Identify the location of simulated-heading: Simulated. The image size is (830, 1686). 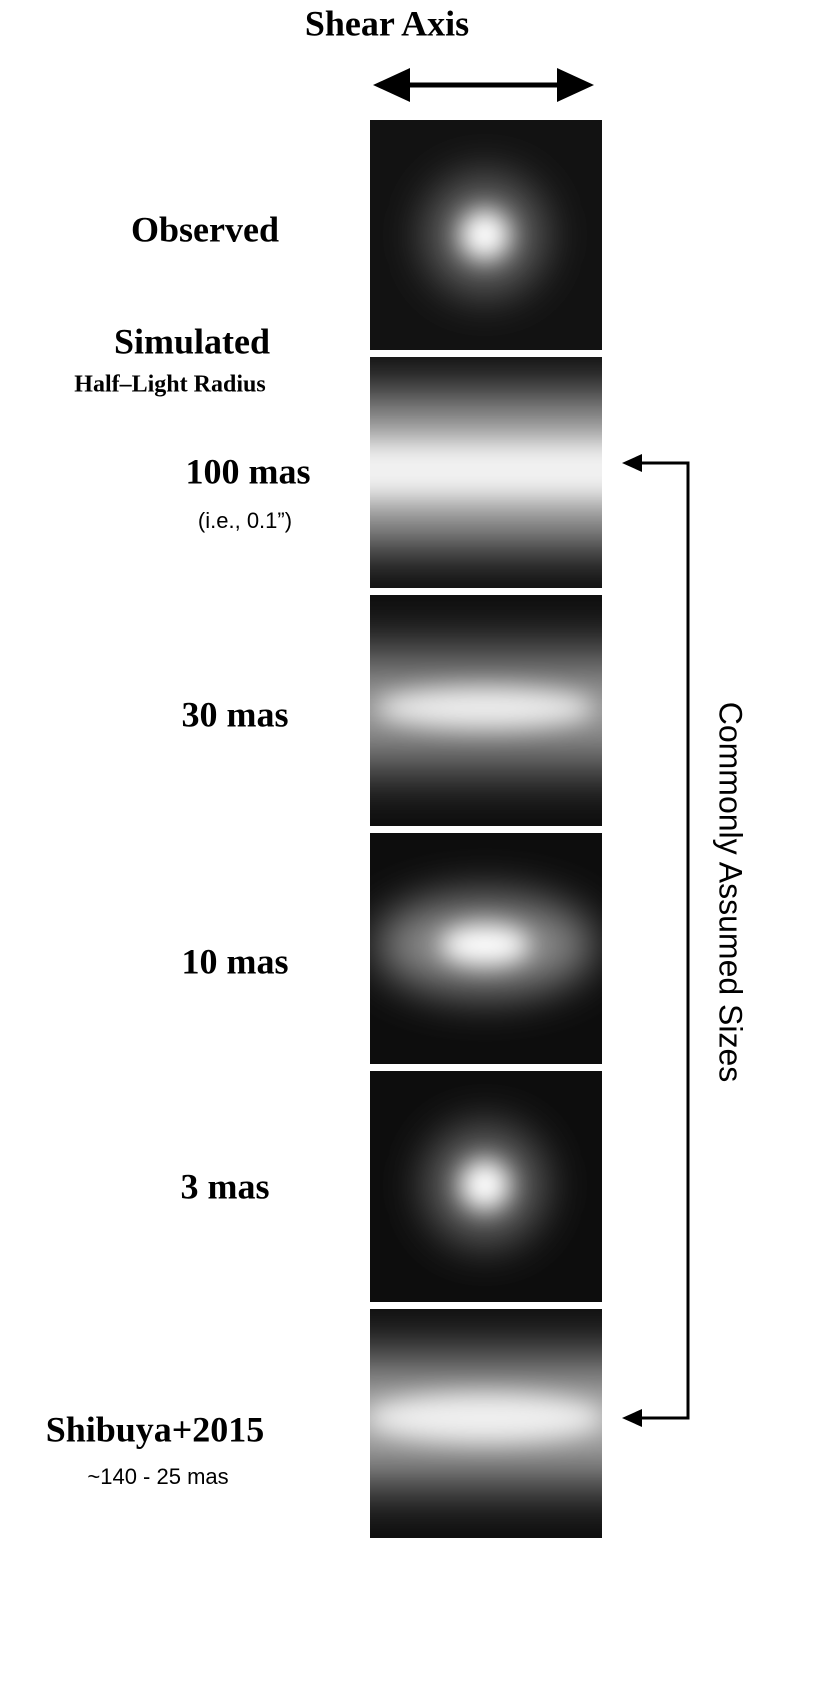
(192, 341).